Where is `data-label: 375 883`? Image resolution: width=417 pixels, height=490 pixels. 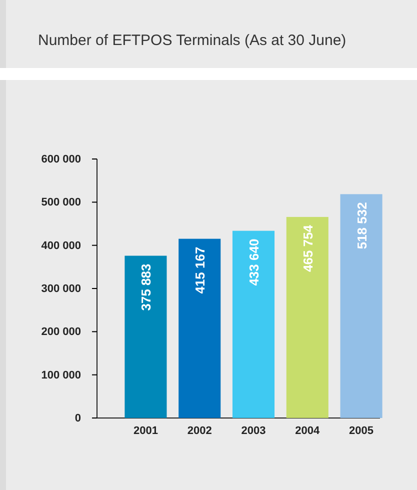
data-label: 375 883 is located at coordinates (146, 287).